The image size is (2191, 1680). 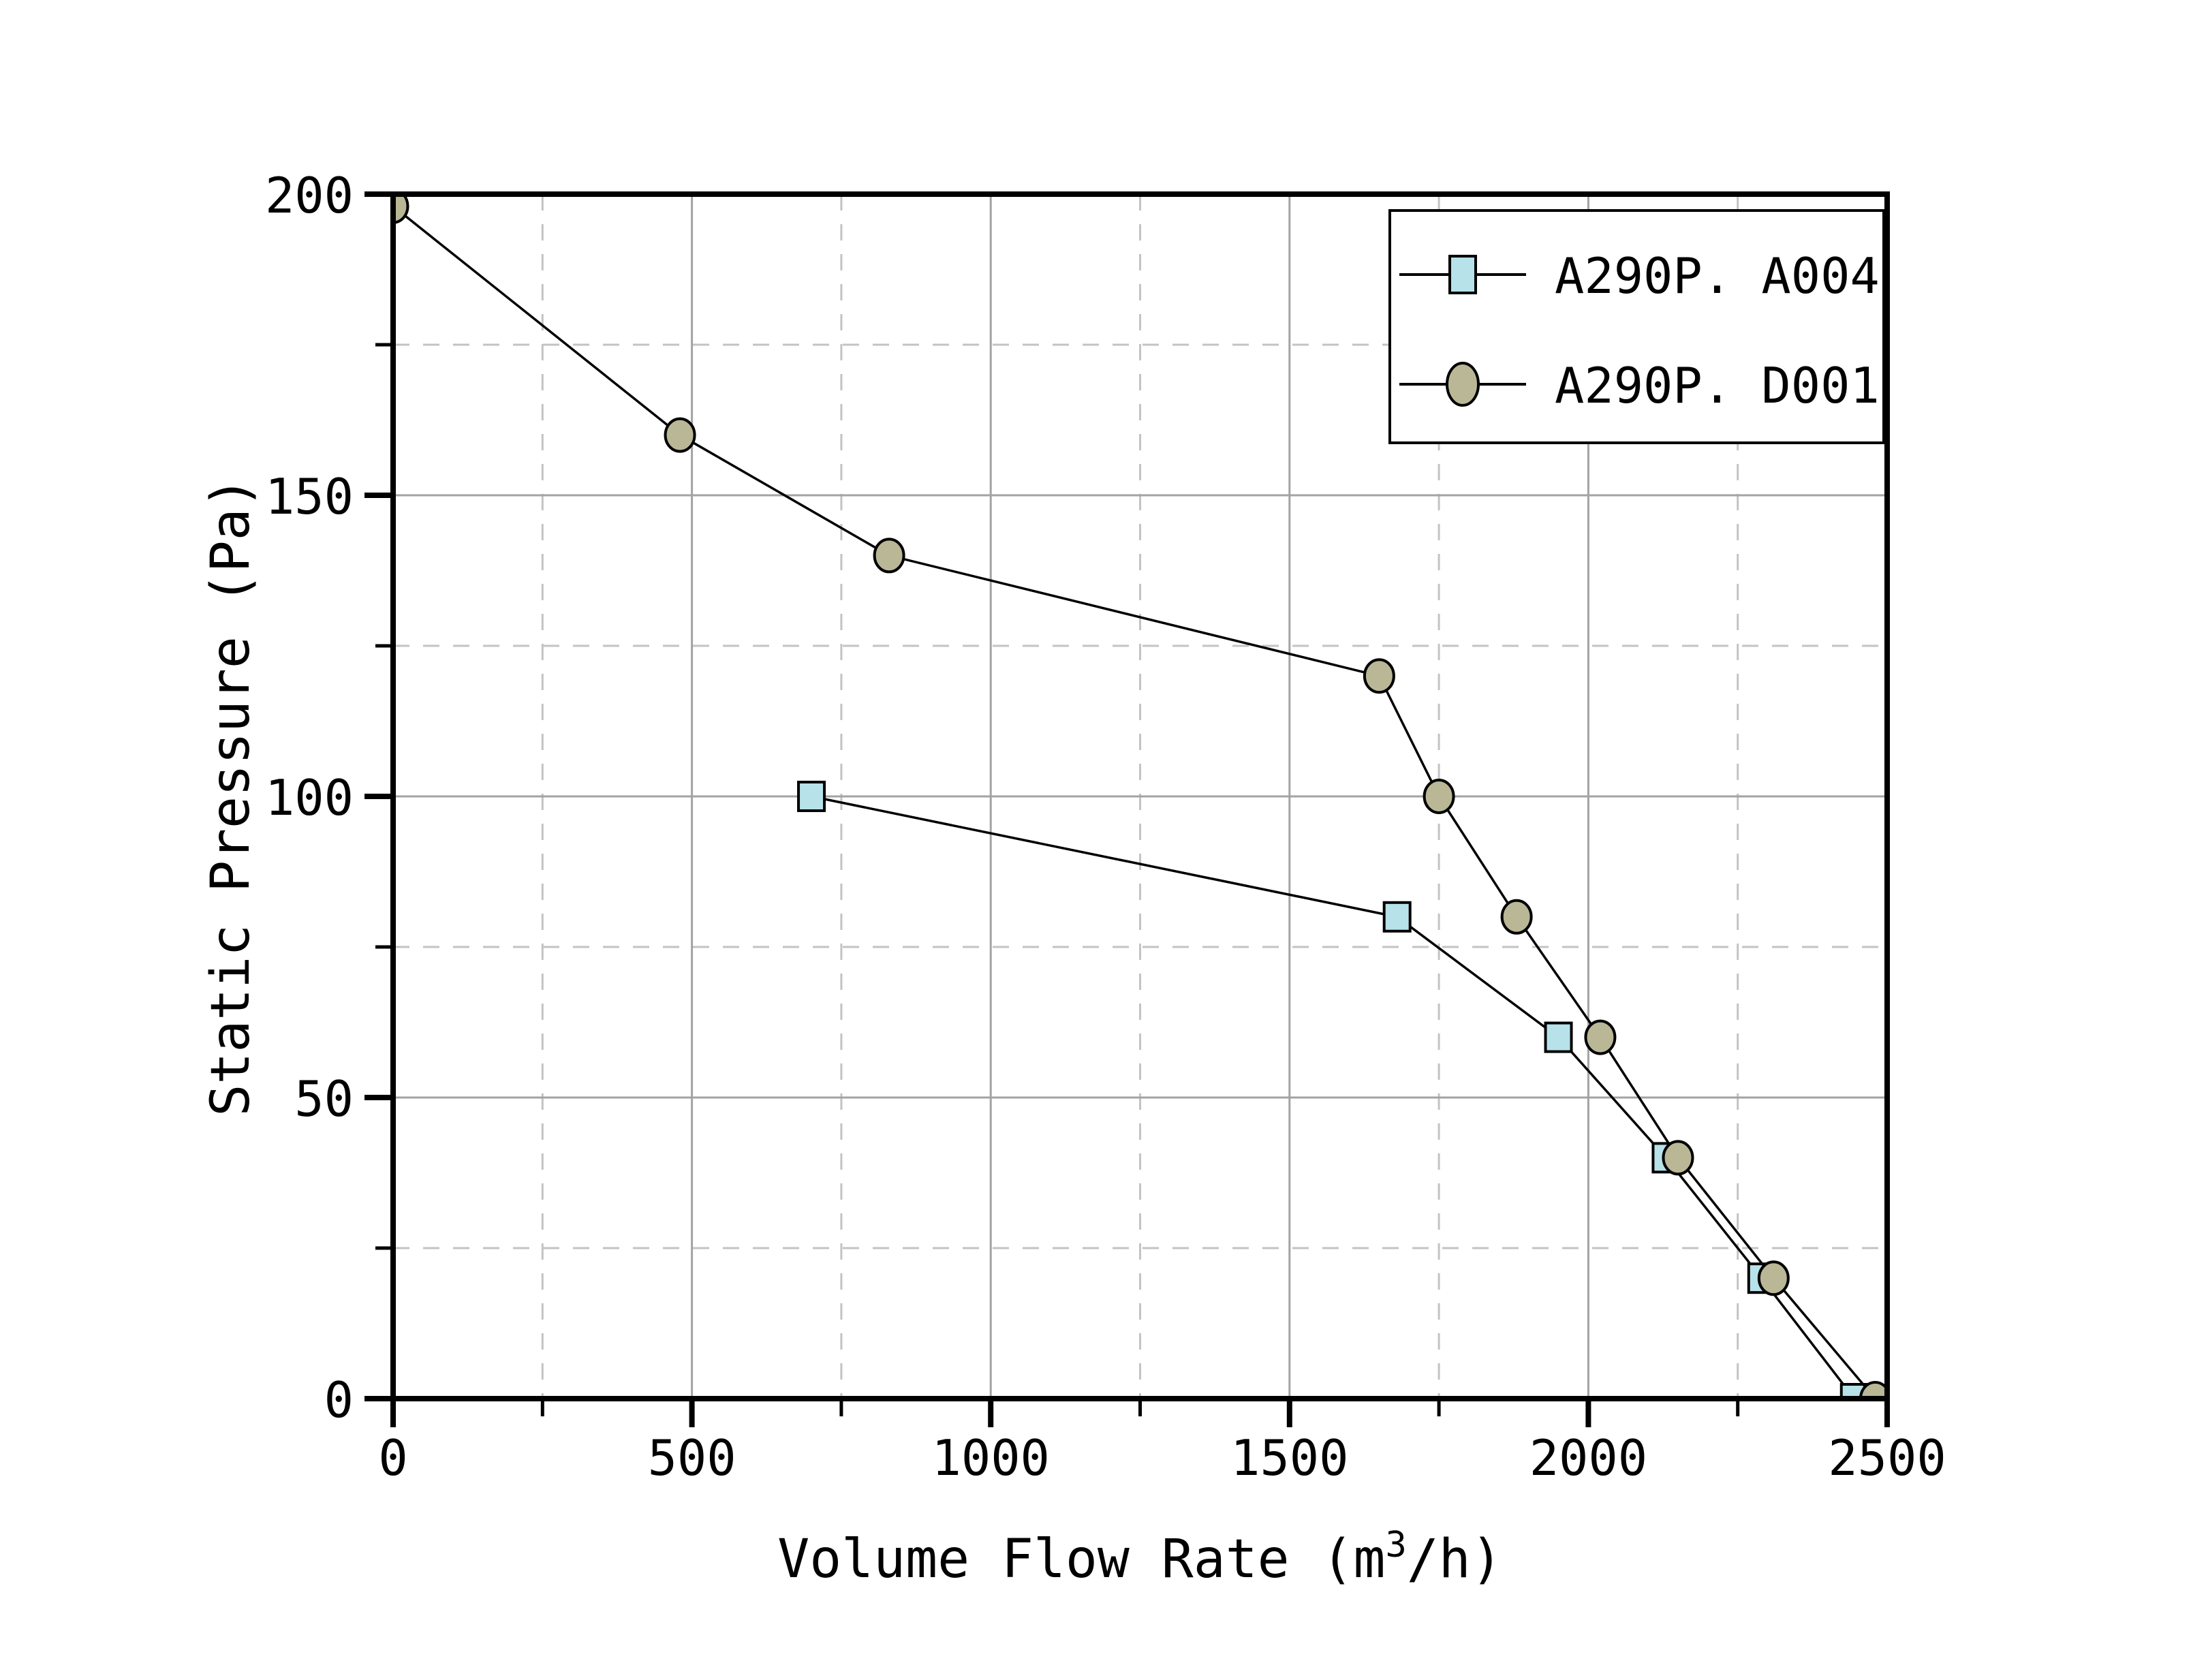 I want to click on legend-square-marker-icon, so click(x=1462, y=274).